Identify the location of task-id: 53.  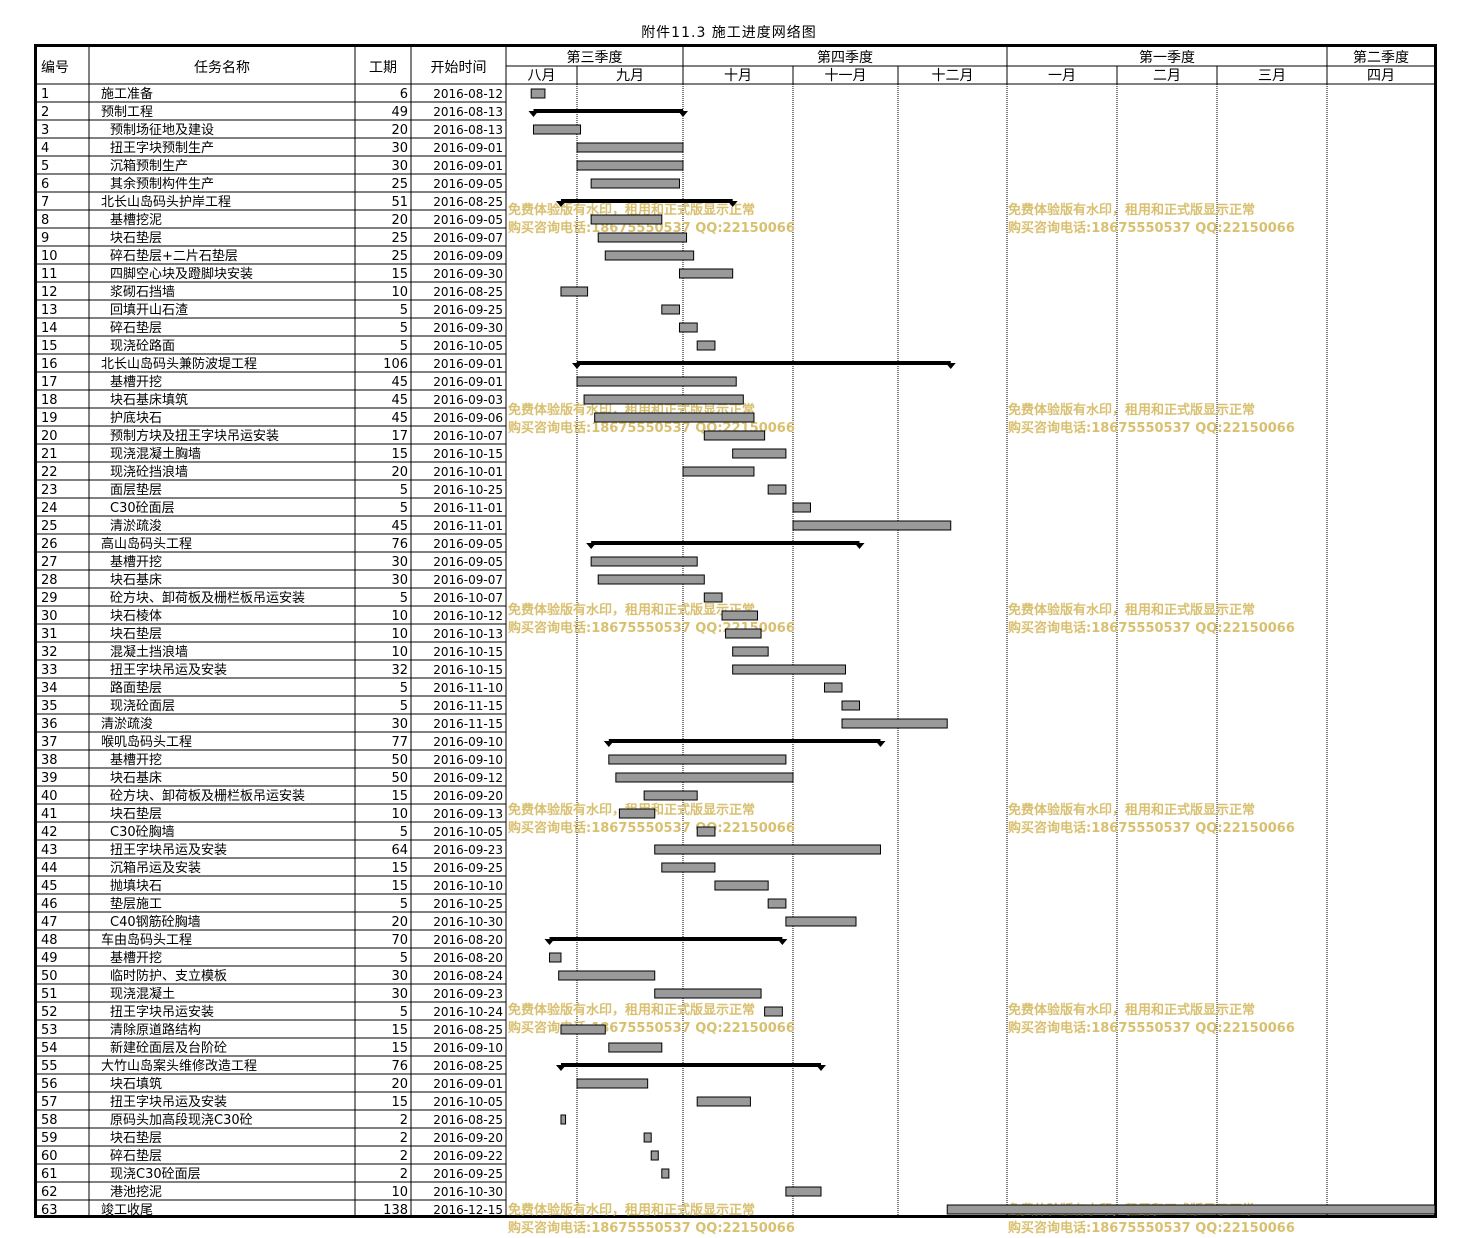
(49, 1030).